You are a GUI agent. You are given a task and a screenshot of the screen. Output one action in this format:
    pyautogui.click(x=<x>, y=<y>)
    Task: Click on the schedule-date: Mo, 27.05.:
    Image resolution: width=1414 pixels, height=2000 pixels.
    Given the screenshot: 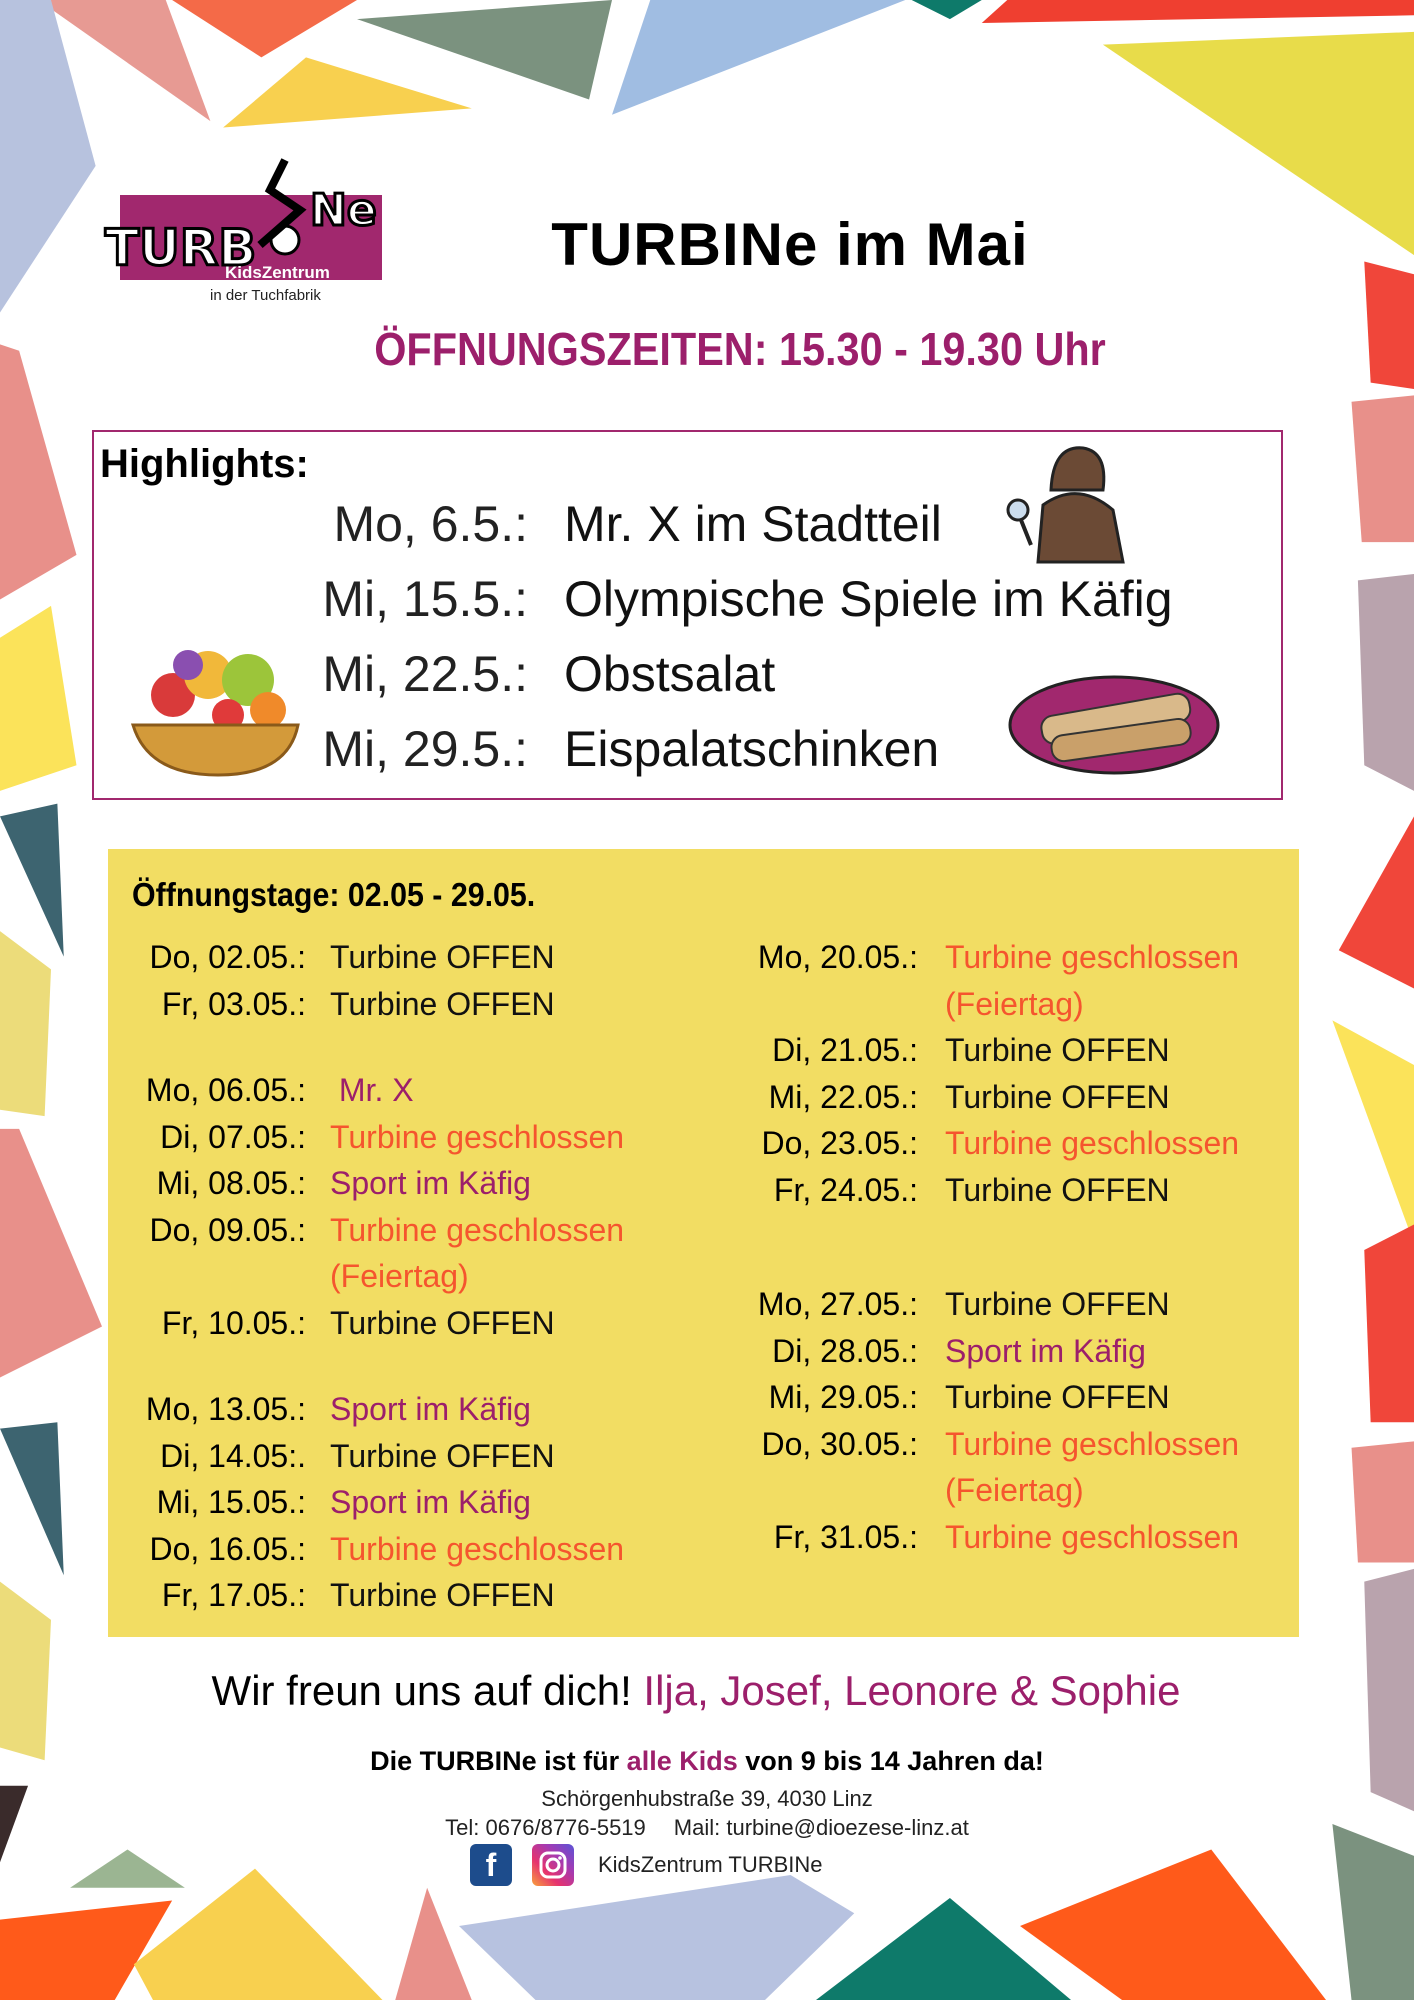 What is the action you would take?
    pyautogui.click(x=837, y=1304)
    